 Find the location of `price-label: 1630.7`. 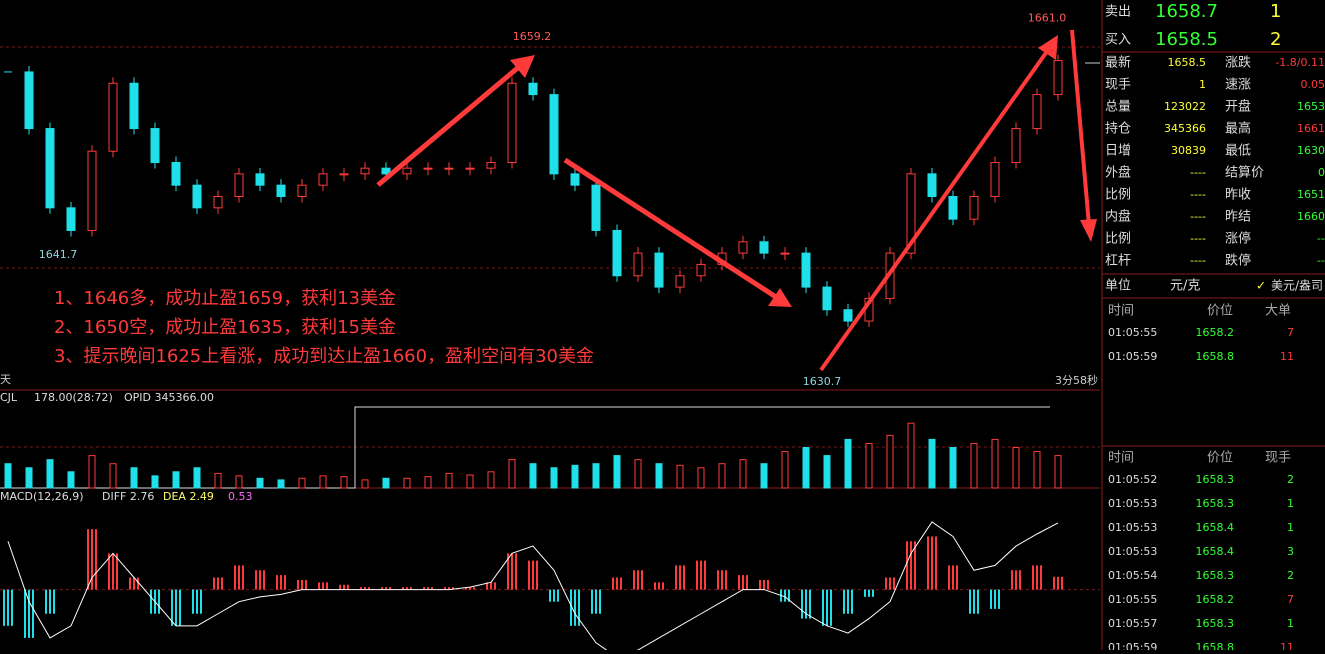

price-label: 1630.7 is located at coordinates (822, 381).